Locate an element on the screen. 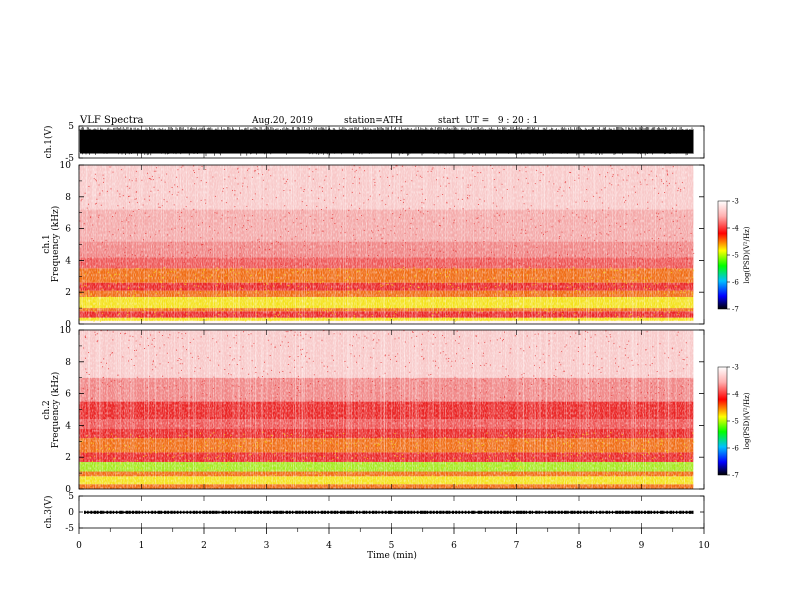 This screenshot has width=792, height=612. ch3-waveform-trace is located at coordinates (389, 512).